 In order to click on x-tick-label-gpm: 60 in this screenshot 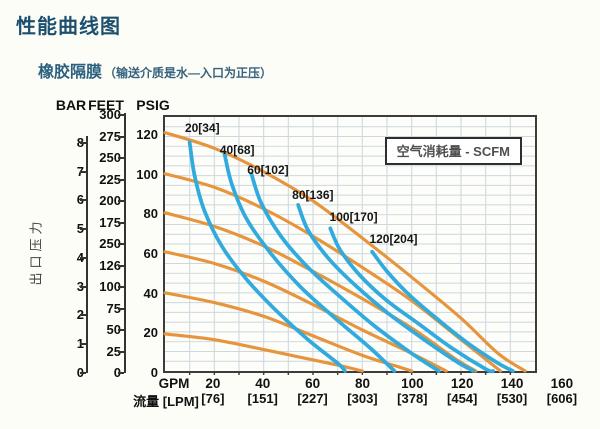, I will do `click(313, 383)`.